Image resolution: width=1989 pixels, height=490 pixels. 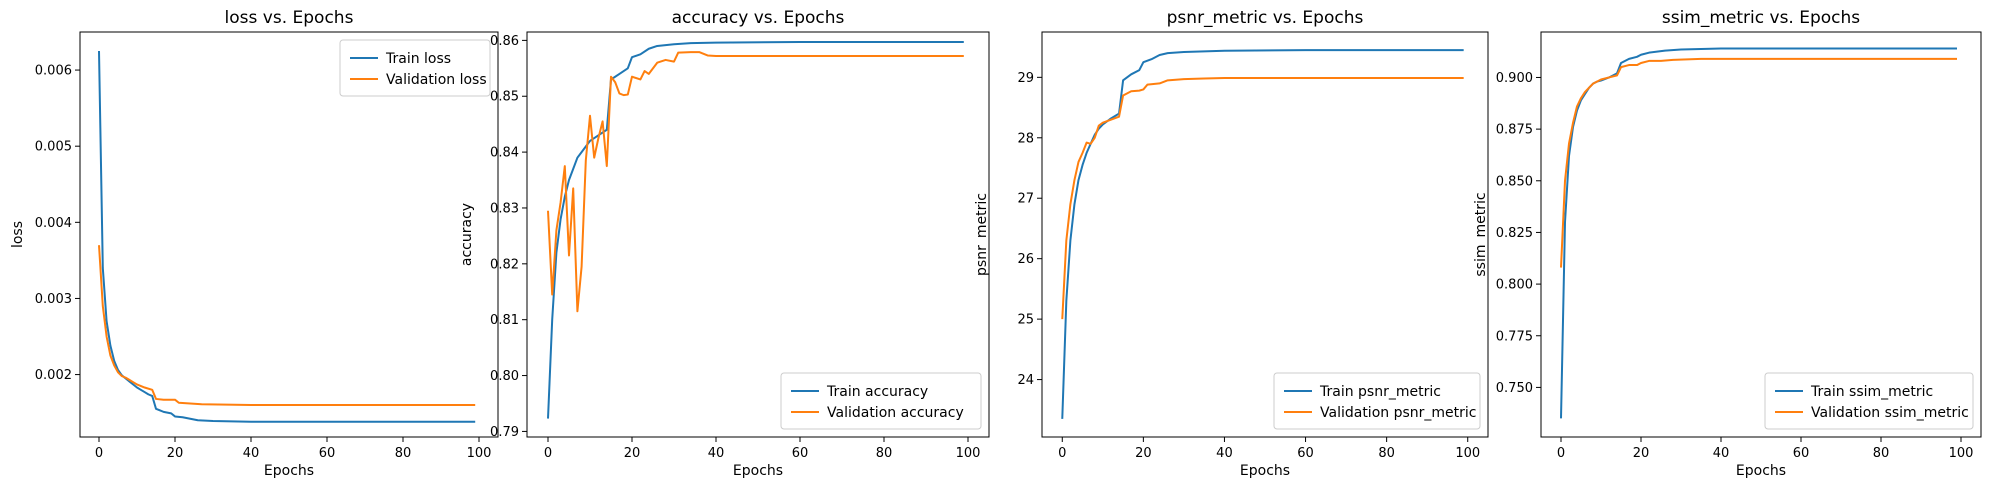 I want to click on series-line-validation-accuracy, so click(x=755, y=182).